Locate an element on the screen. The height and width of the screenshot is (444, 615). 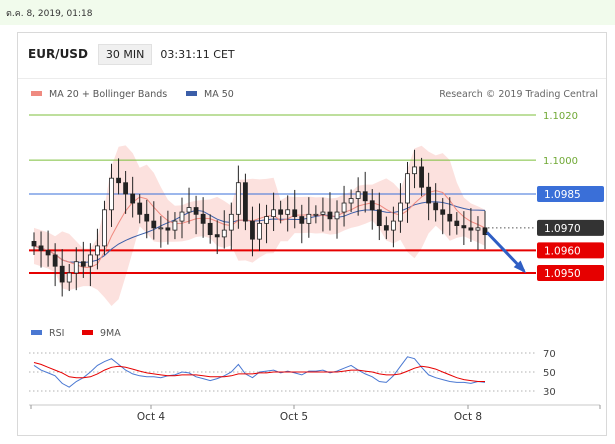
credit-text: Research © 2019 Trading Central is located at coordinates (518, 94).